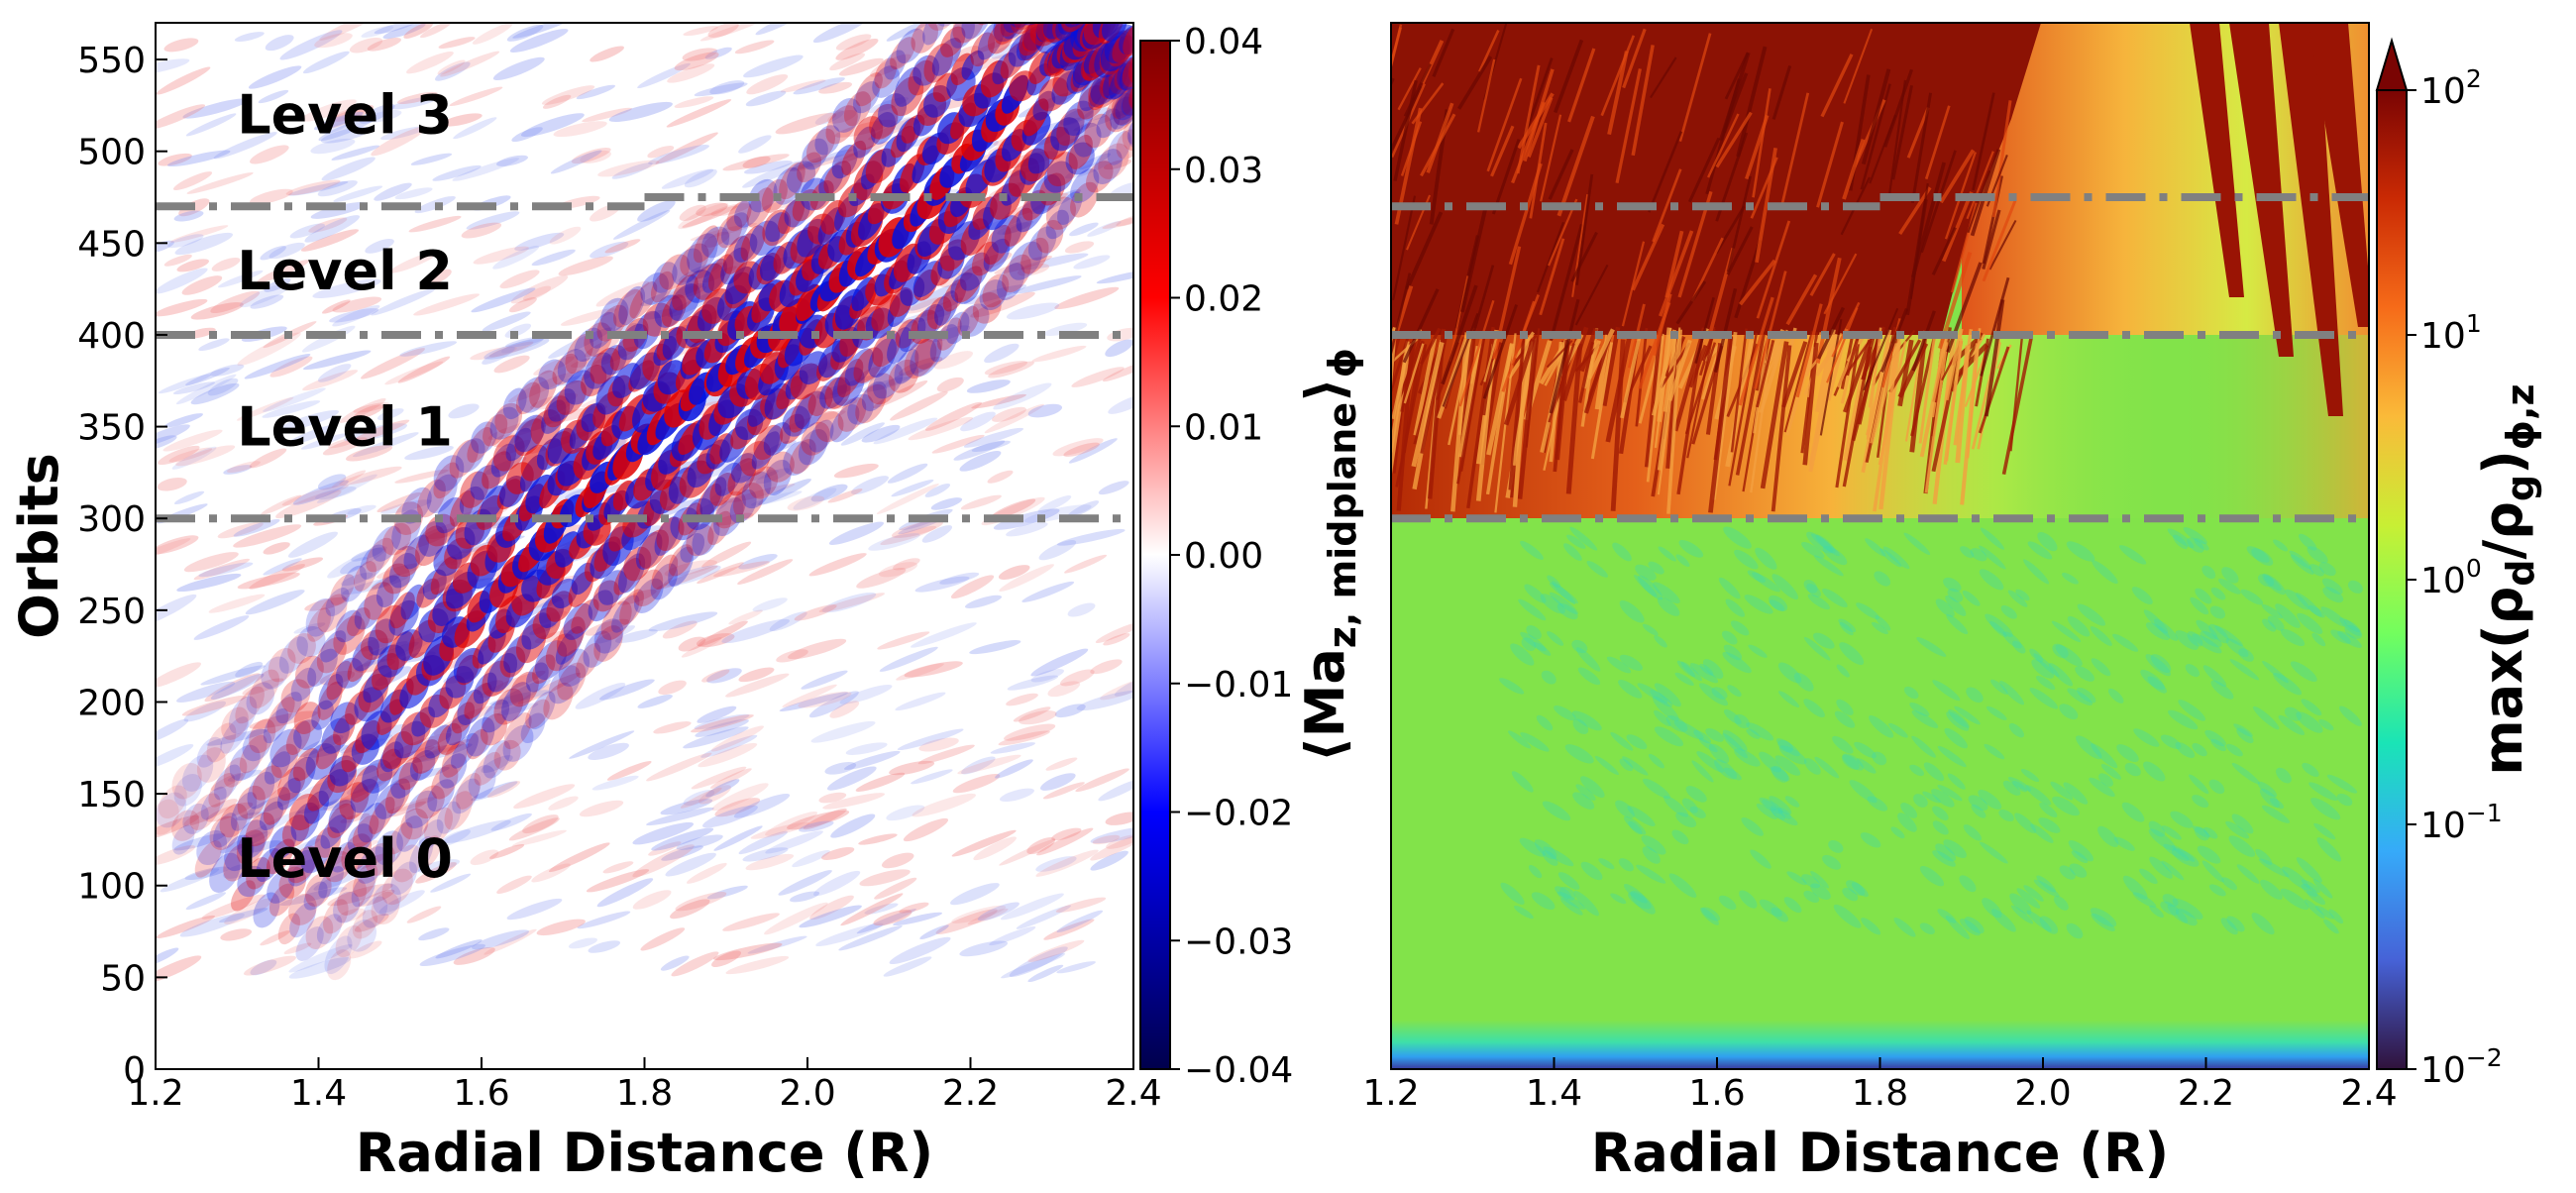 The width and height of the screenshot is (2576, 1193). What do you see at coordinates (1325, 390) in the screenshot?
I see `label-text: ⟩` at bounding box center [1325, 390].